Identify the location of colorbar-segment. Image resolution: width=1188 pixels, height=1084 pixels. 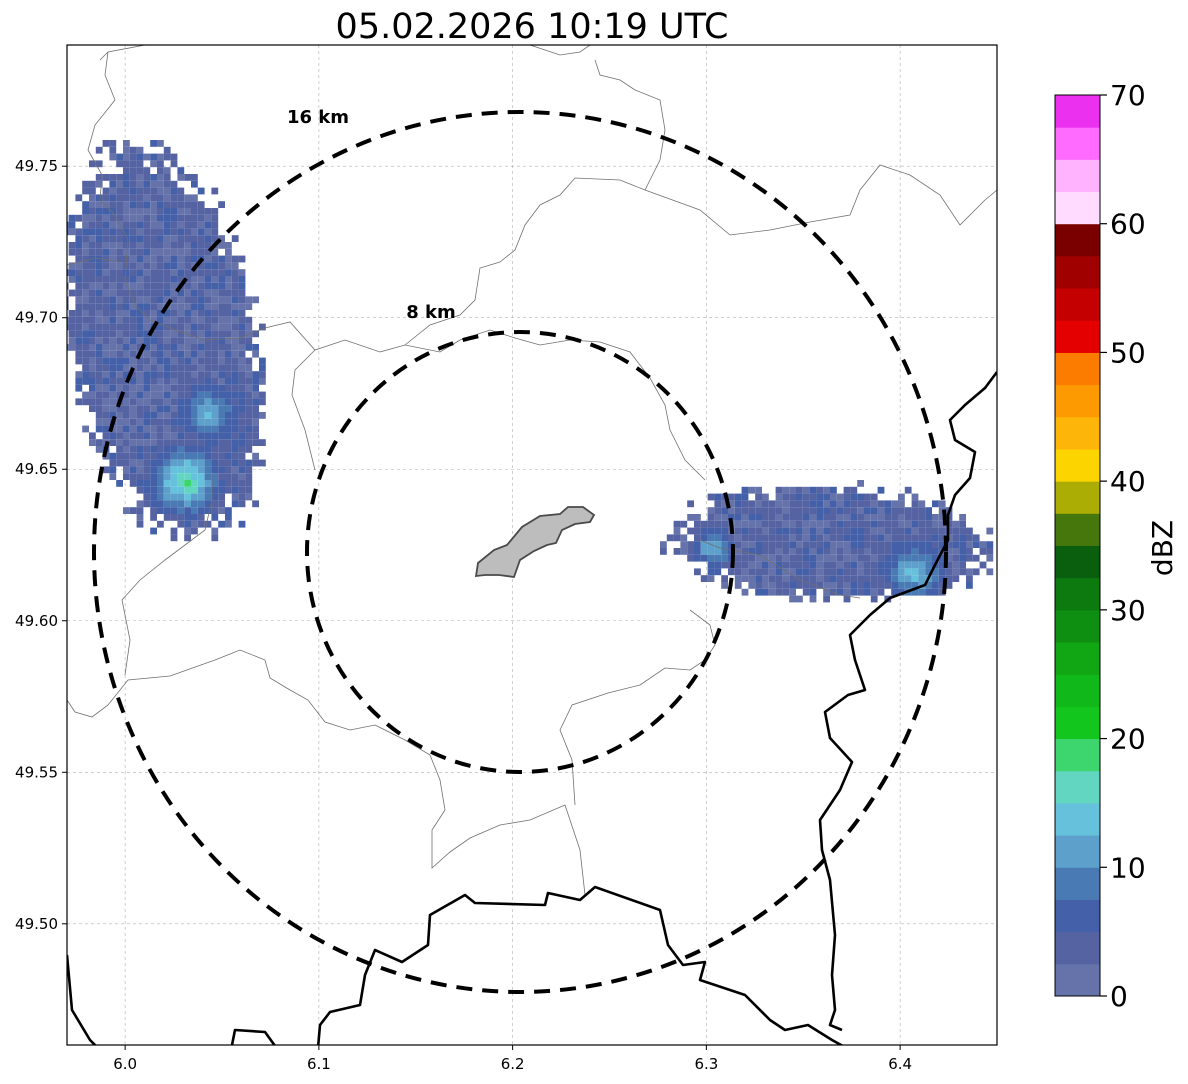
(1077, 176).